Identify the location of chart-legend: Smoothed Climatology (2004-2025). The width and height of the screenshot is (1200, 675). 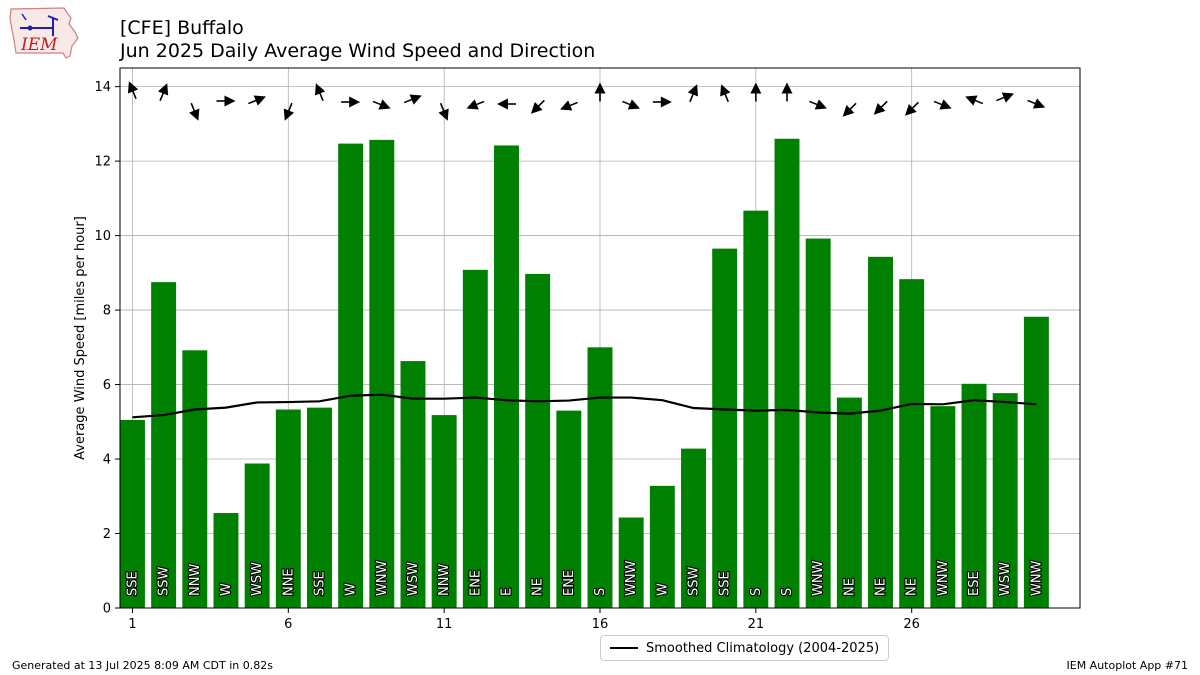
(745, 648).